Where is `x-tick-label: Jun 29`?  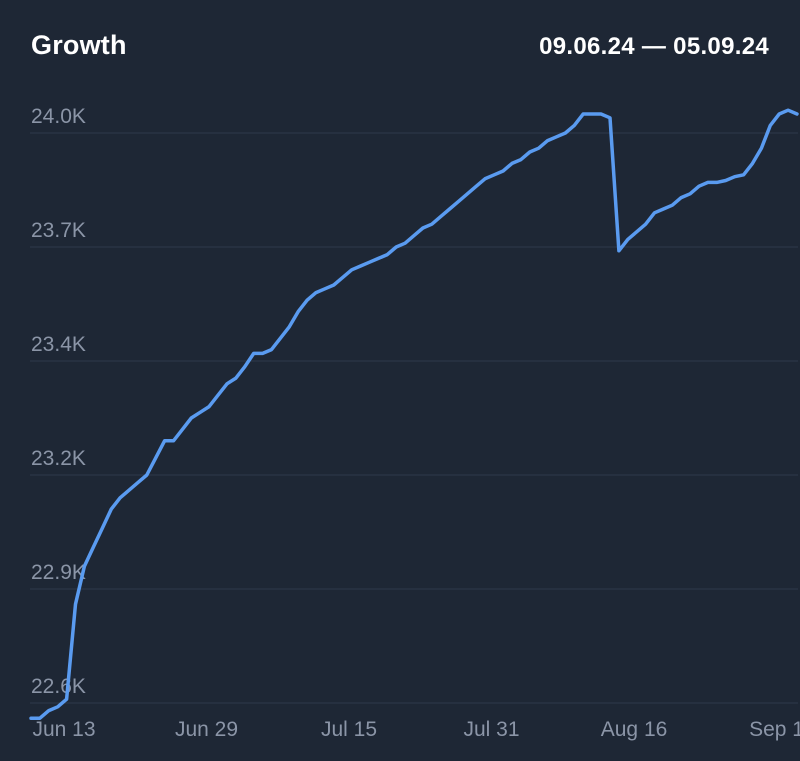 x-tick-label: Jun 29 is located at coordinates (206, 729).